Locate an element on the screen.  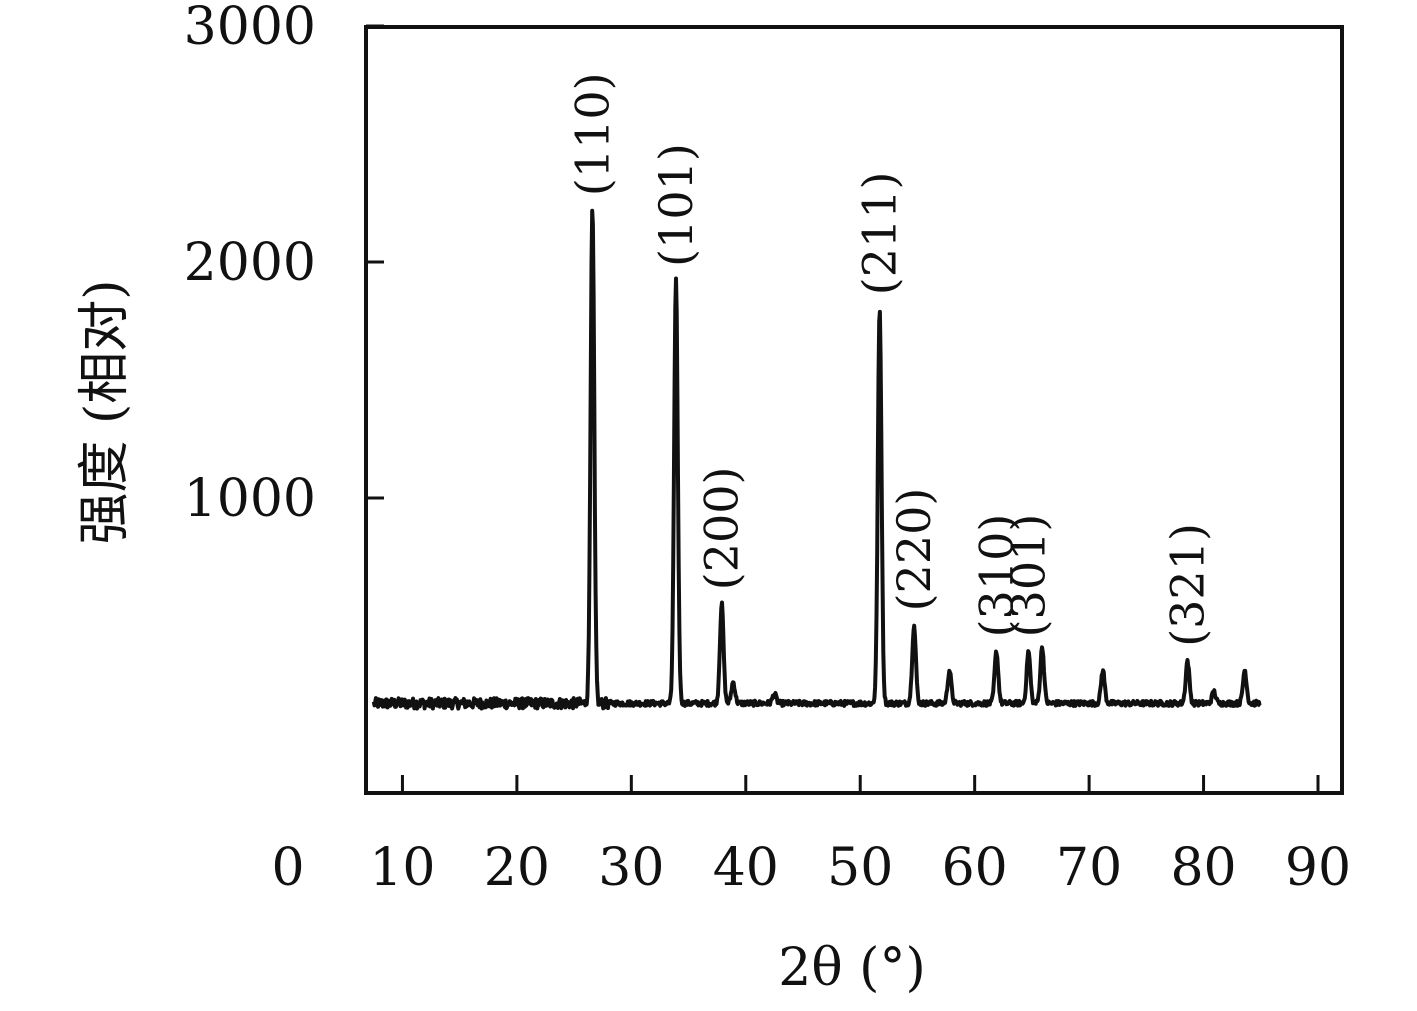
x-tick-label-30: 30 is located at coordinates (631, 868).